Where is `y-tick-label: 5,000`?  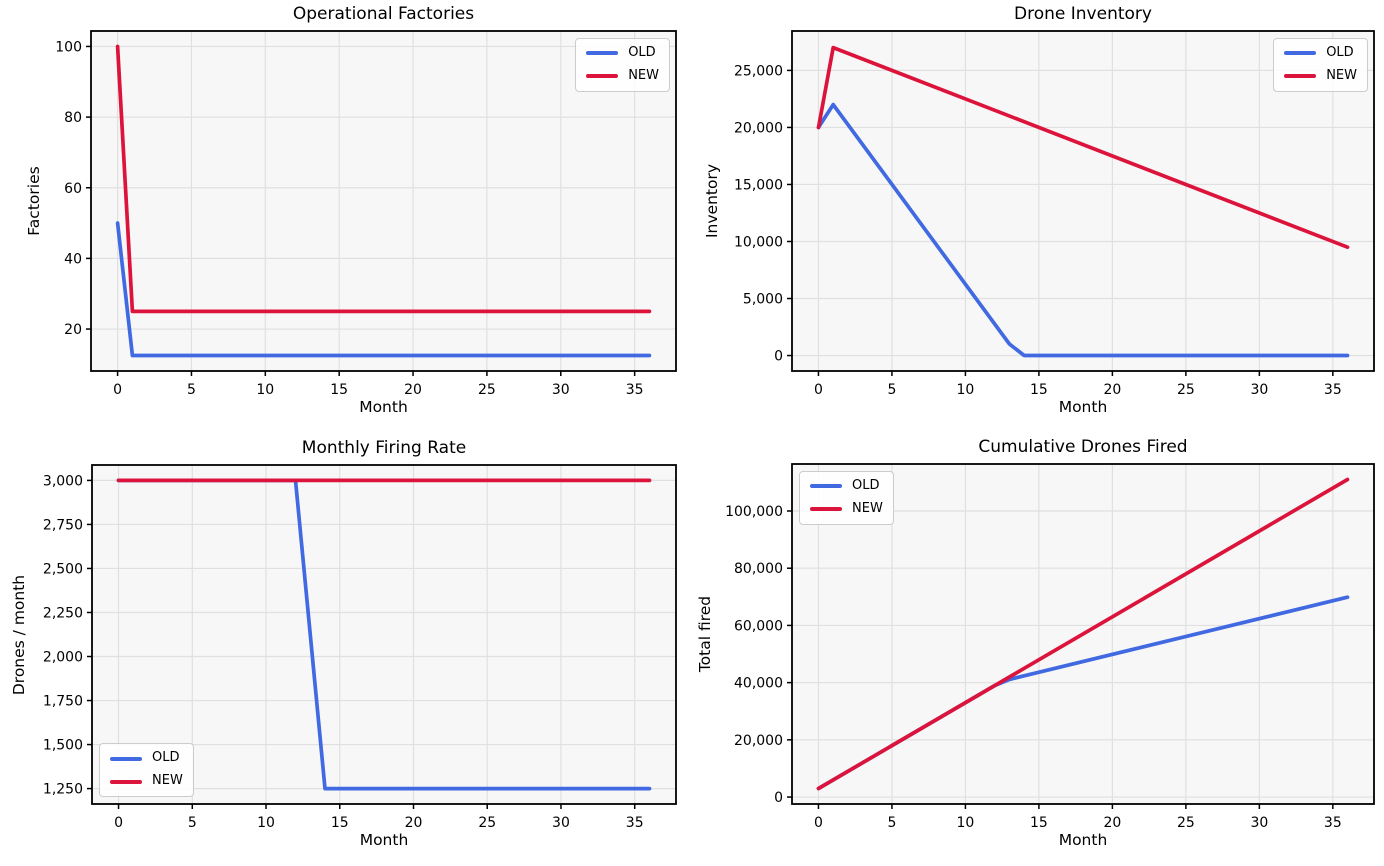
y-tick-label: 5,000 is located at coordinates (763, 300).